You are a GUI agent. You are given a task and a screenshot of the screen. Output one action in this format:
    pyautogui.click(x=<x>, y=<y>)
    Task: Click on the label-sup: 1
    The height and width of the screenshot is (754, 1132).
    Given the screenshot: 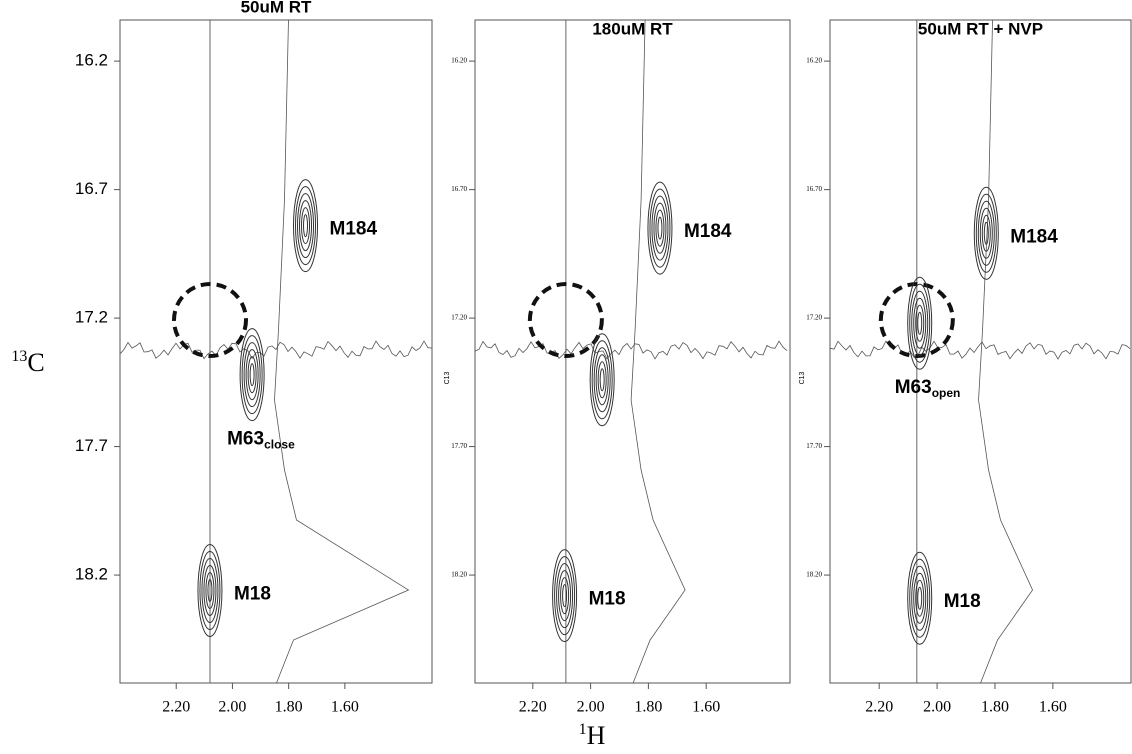 What is the action you would take?
    pyautogui.click(x=583, y=729)
    